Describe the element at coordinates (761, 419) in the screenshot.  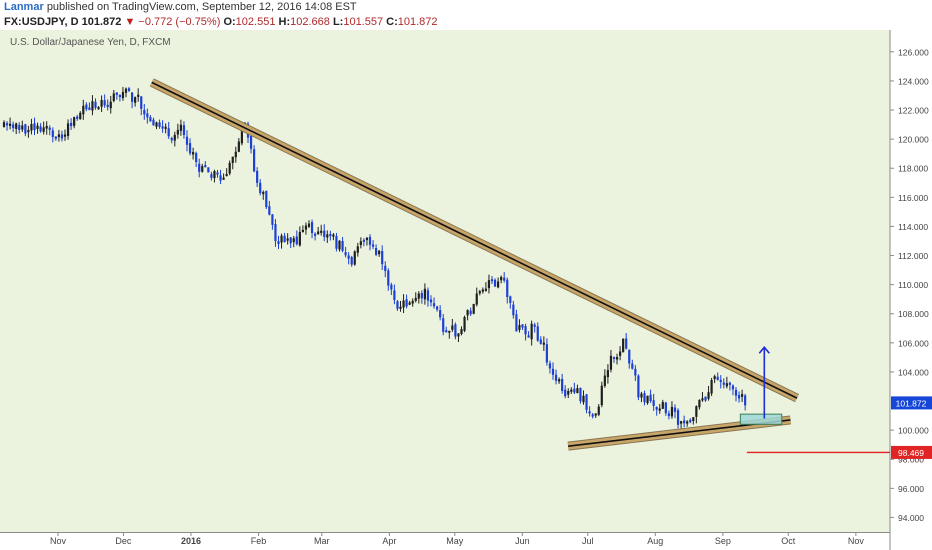
I see `breakout-zone-box` at that location.